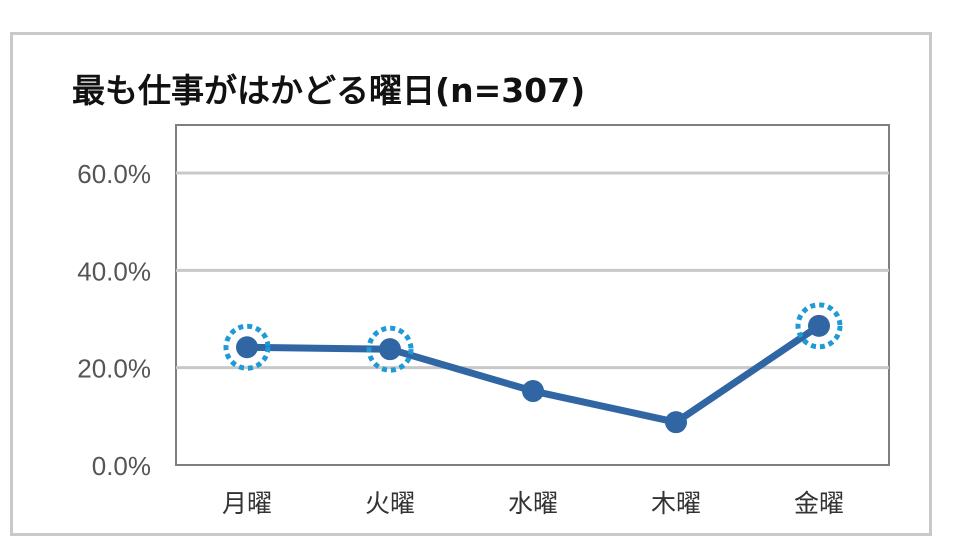 The width and height of the screenshot is (958, 560). What do you see at coordinates (329, 90) in the screenshot?
I see `chart-title: 最も仕事がはかどる曜日(n=307)` at bounding box center [329, 90].